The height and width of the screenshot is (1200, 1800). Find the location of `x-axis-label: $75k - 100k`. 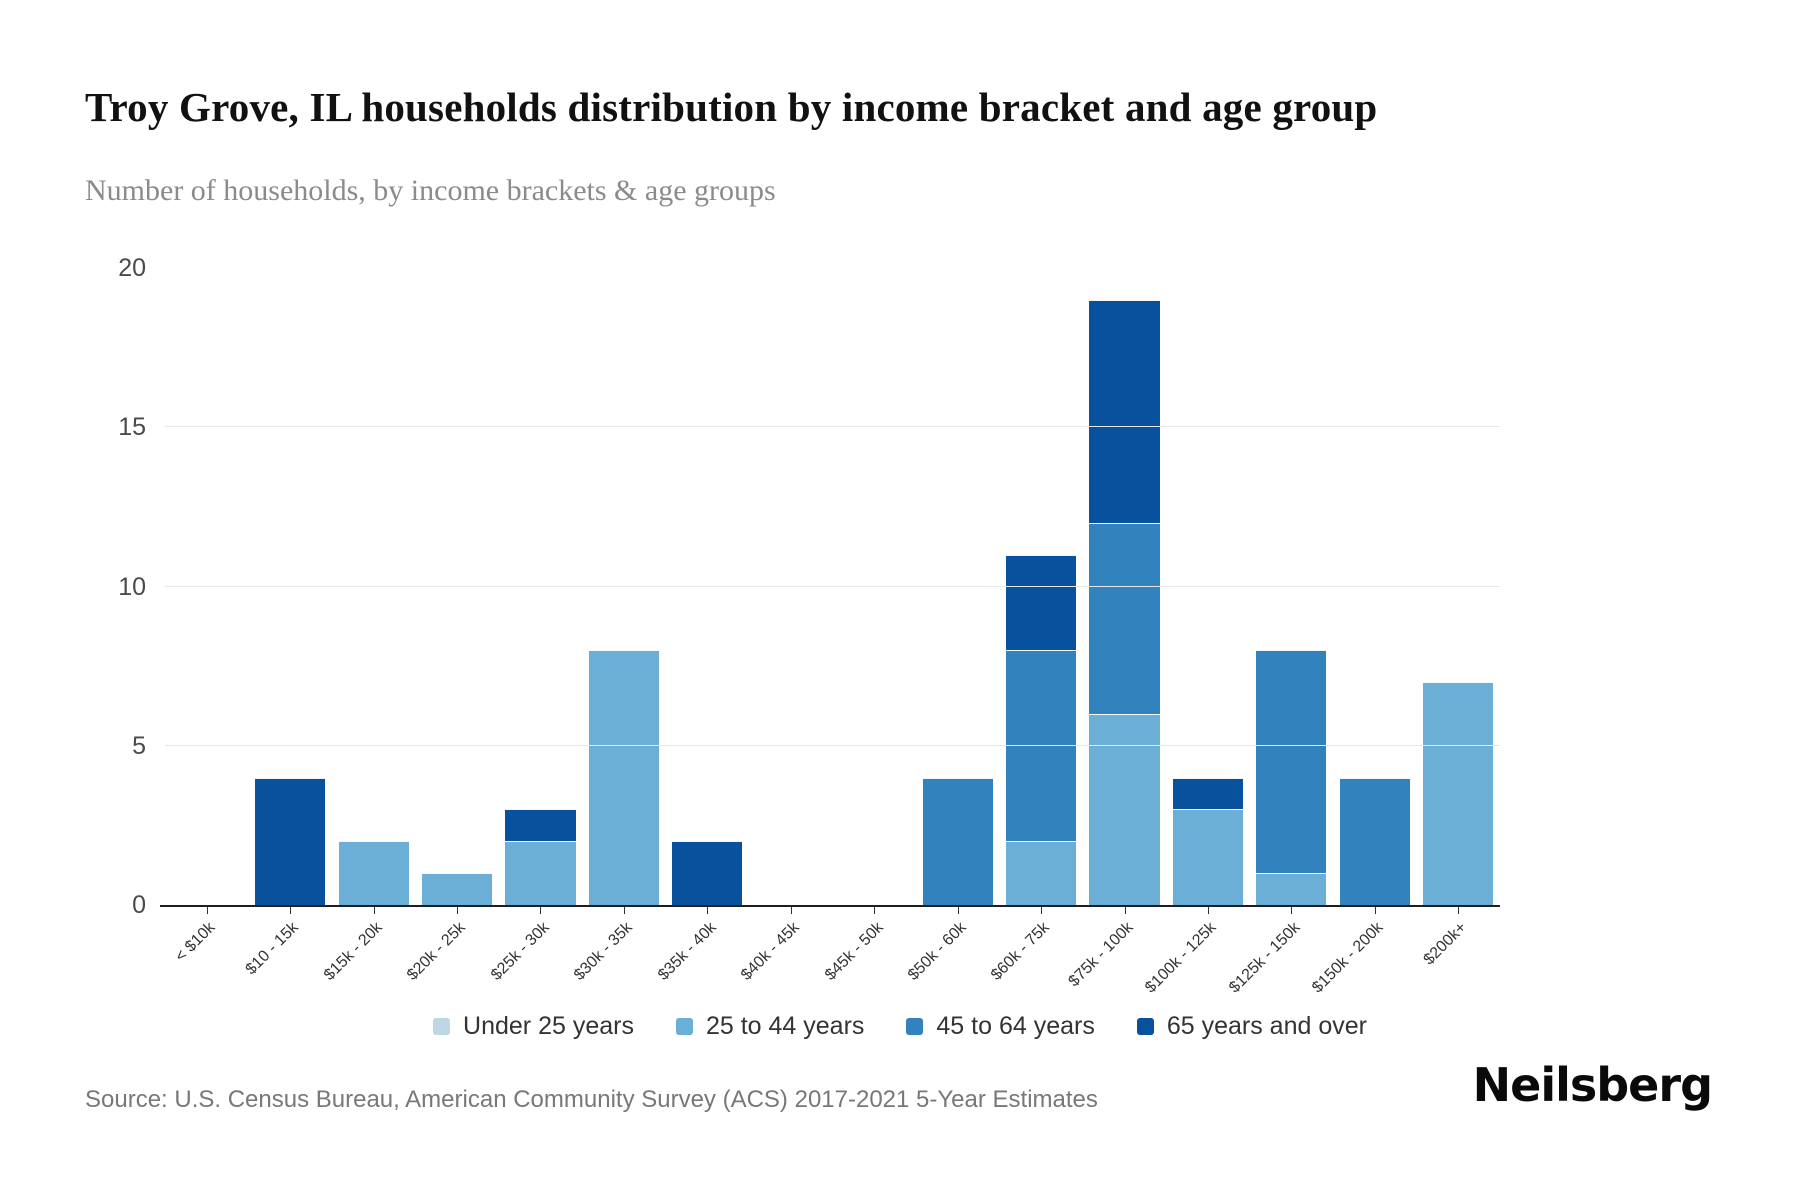

x-axis-label: $75k - 100k is located at coordinates (1101, 955).